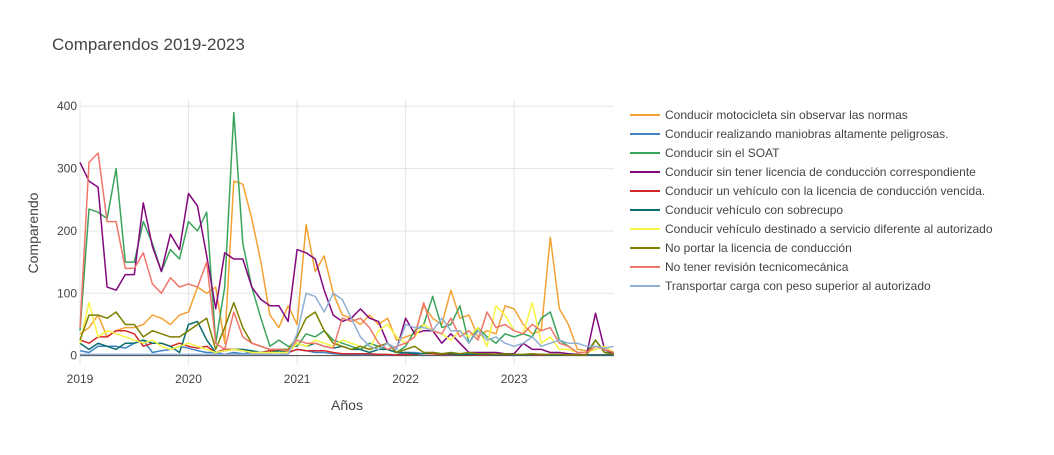 This screenshot has height=455, width=1054. I want to click on y-tick-label: 100, so click(67, 293).